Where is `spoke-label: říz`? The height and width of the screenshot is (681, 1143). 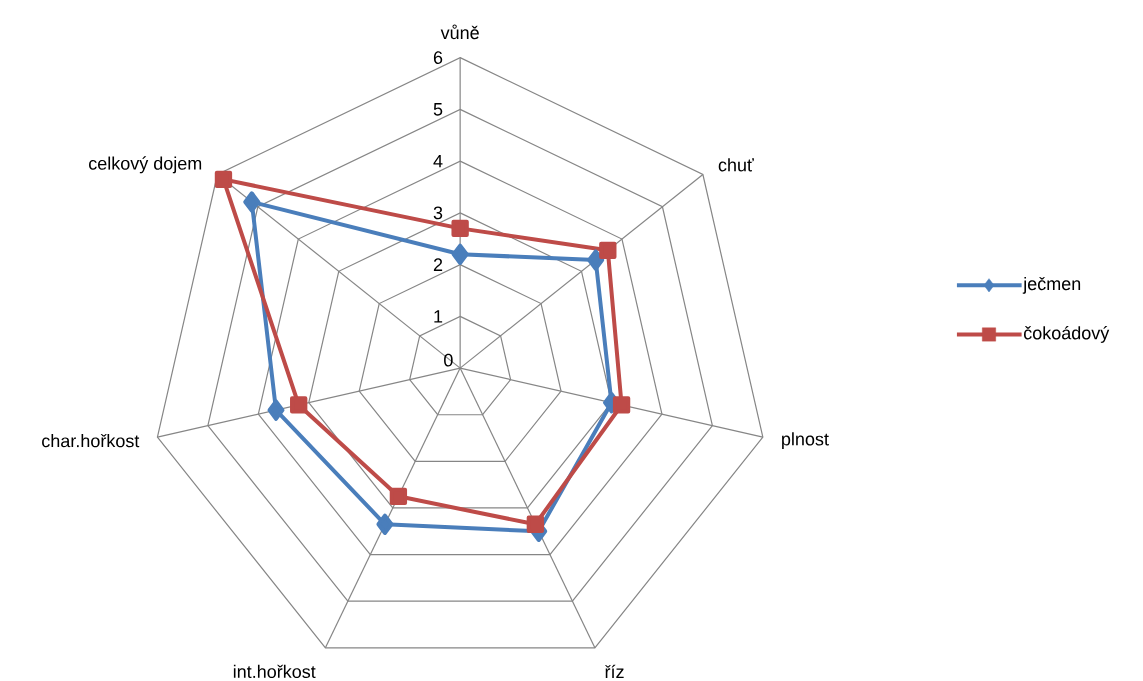
spoke-label: říz is located at coordinates (614, 671).